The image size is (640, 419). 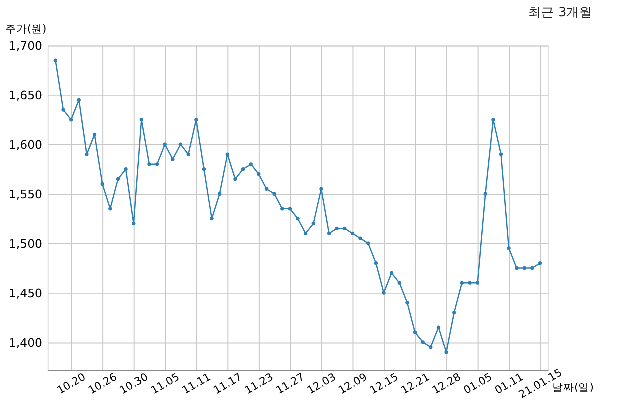 I want to click on y-tick-label: 1,550, so click(x=25, y=194).